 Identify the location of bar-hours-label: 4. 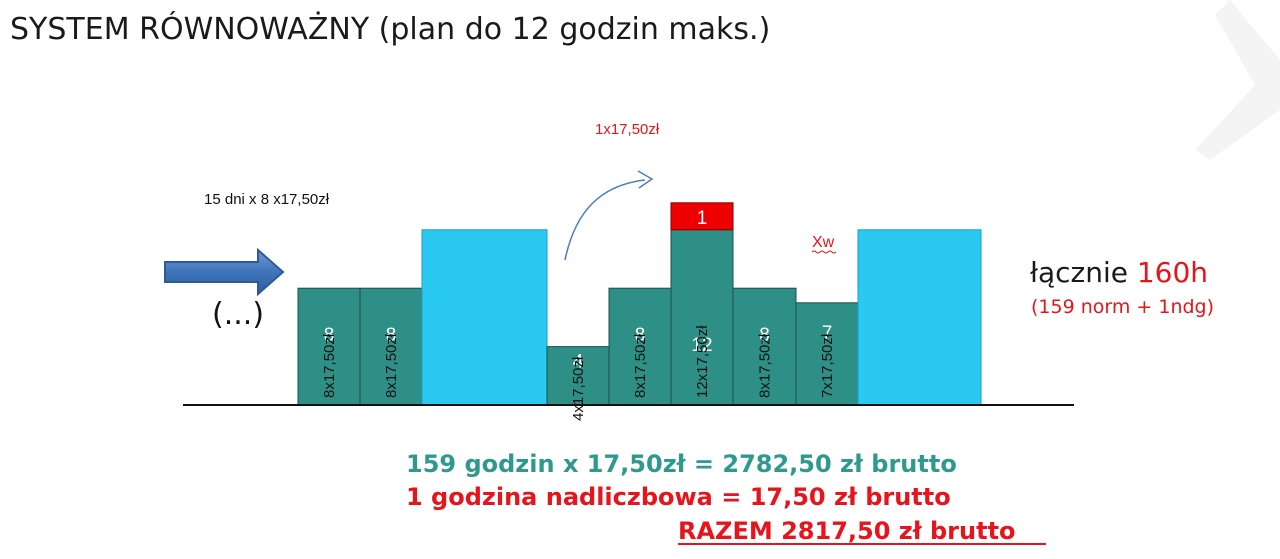
(578, 362).